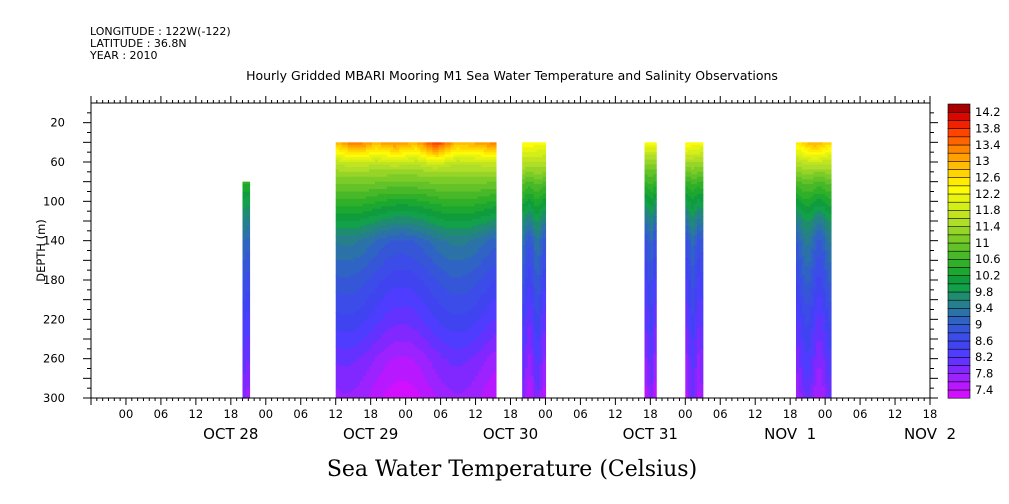  I want to click on x-hour-label: 06, so click(300, 414).